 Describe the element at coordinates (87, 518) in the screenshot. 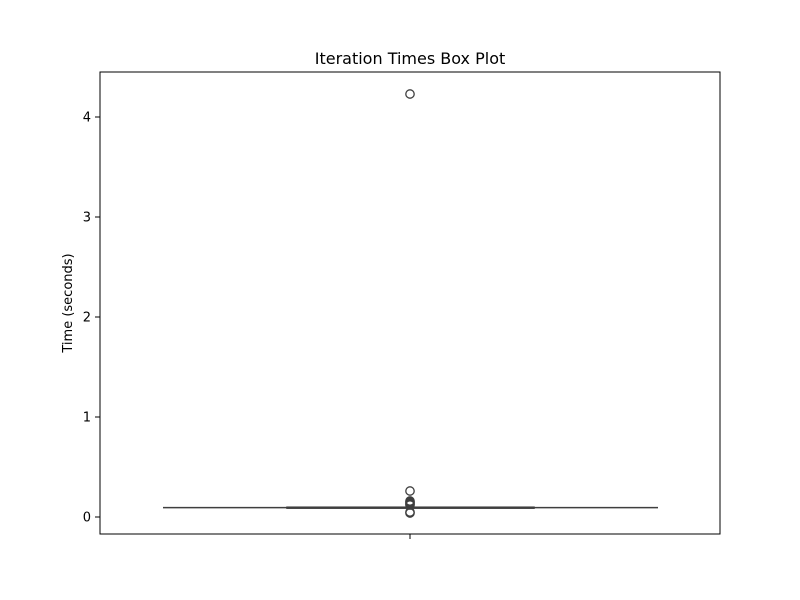

I see `y-tick-label: 0` at that location.